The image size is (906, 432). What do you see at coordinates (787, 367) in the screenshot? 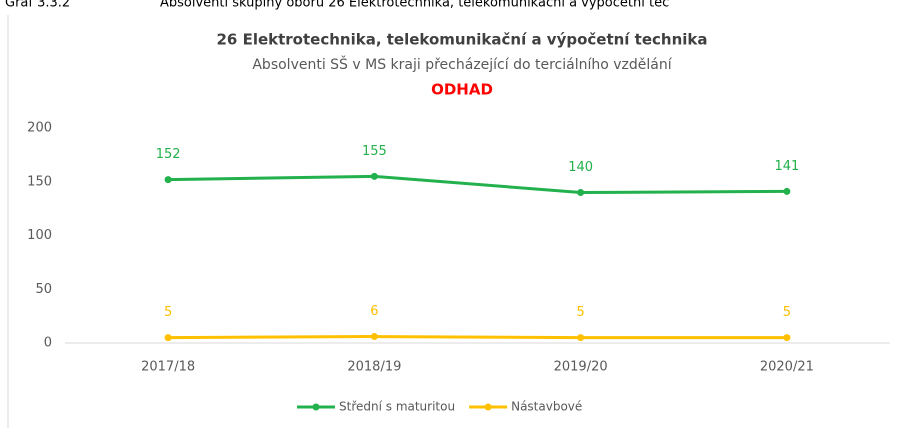
I see `x-tick-label: 2020/21` at bounding box center [787, 367].